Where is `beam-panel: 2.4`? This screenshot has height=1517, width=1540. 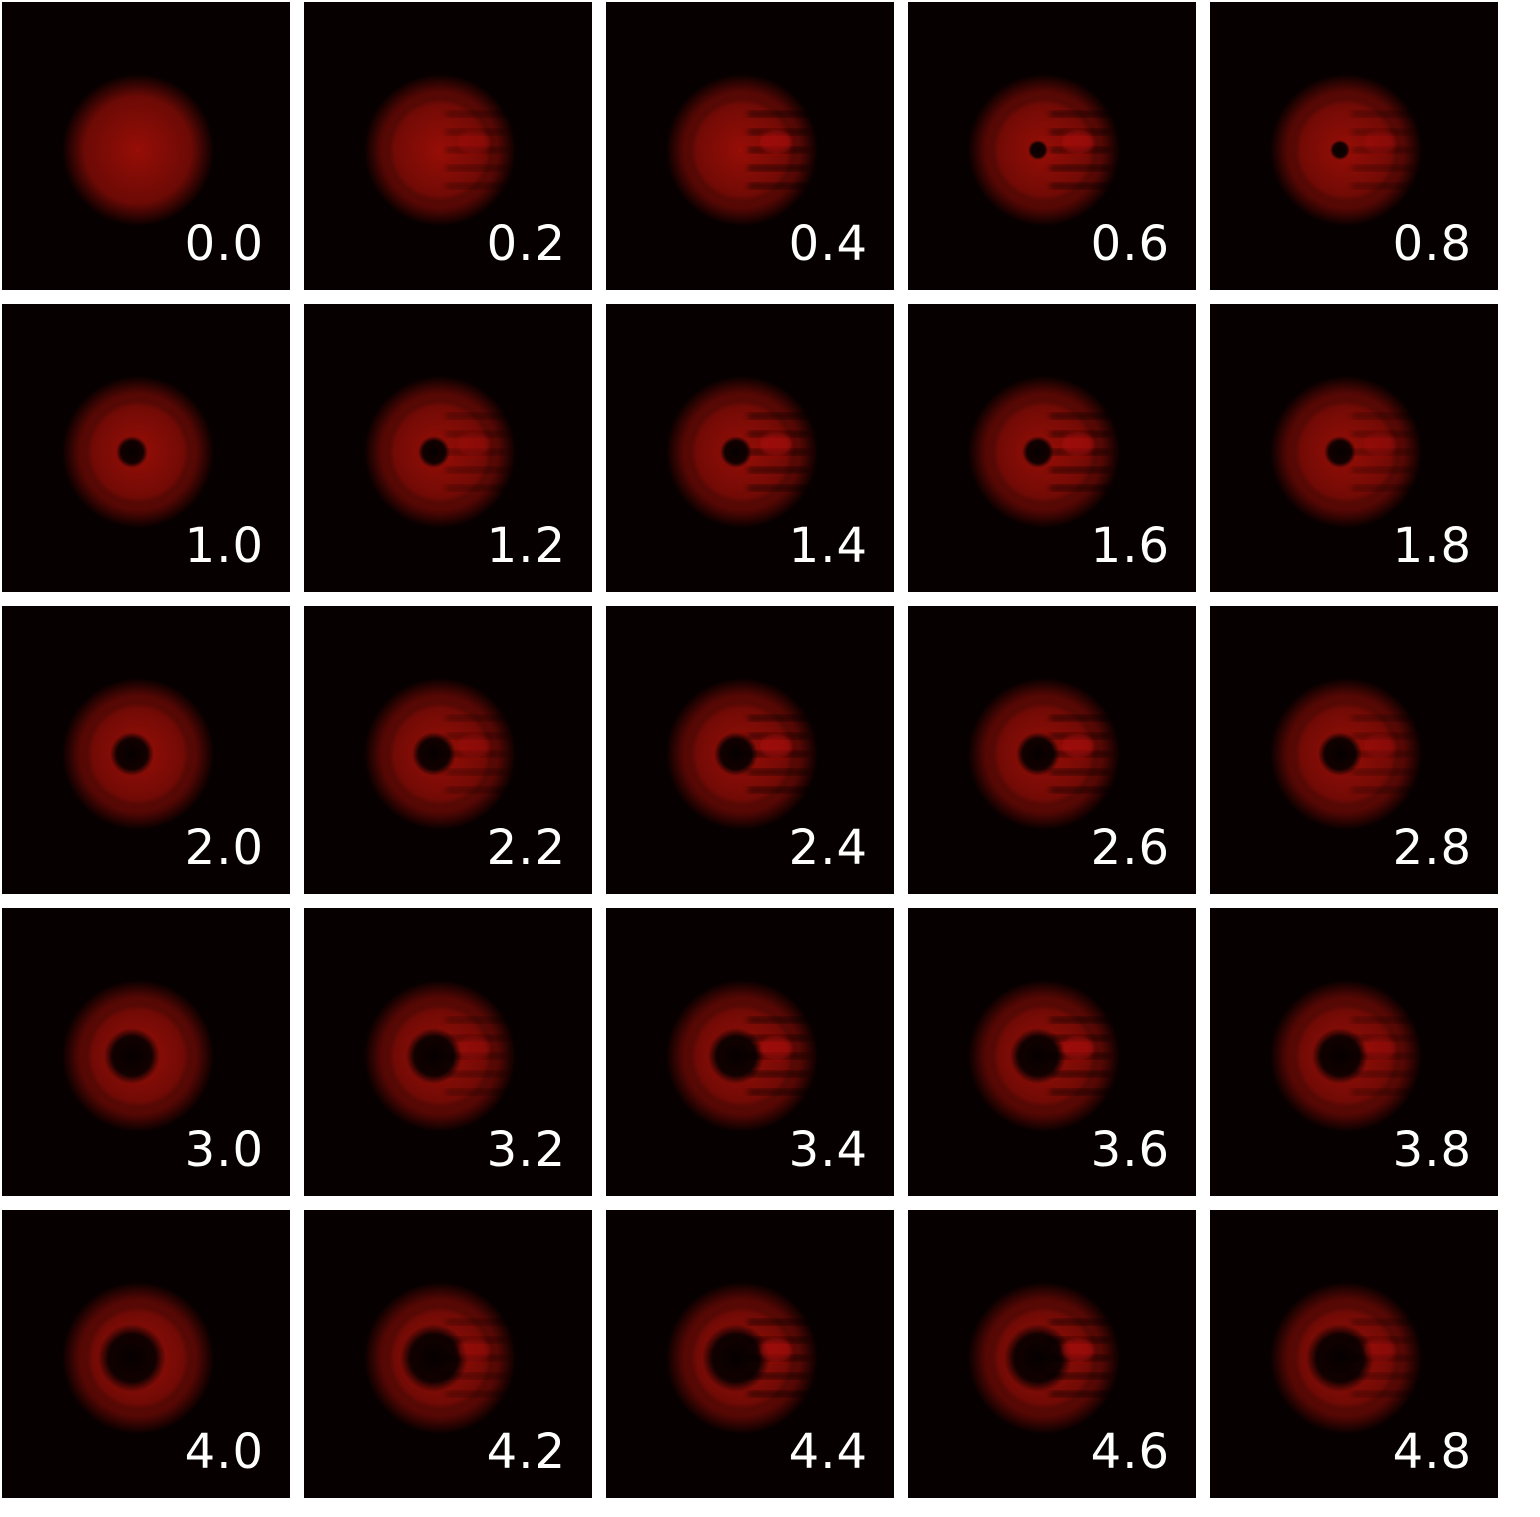
beam-panel: 2.4 is located at coordinates (750, 750).